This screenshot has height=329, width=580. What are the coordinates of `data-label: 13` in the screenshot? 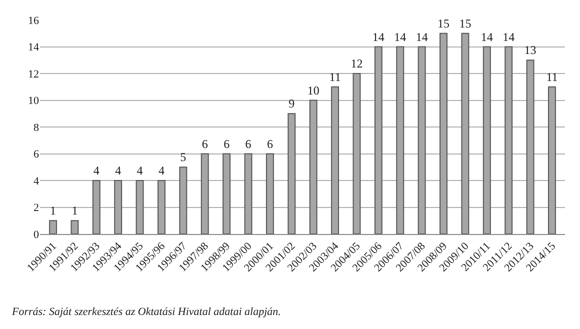 It's located at (530, 50).